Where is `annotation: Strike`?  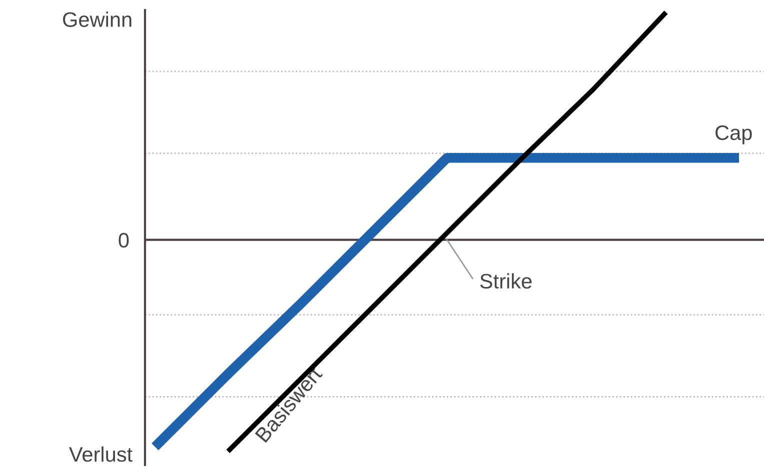
annotation: Strike is located at coordinates (506, 281).